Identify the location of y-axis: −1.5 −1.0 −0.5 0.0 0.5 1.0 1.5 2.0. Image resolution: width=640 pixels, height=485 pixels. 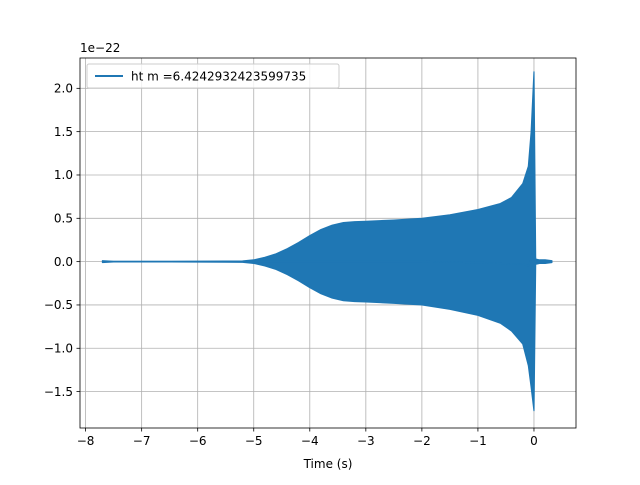
(62, 240).